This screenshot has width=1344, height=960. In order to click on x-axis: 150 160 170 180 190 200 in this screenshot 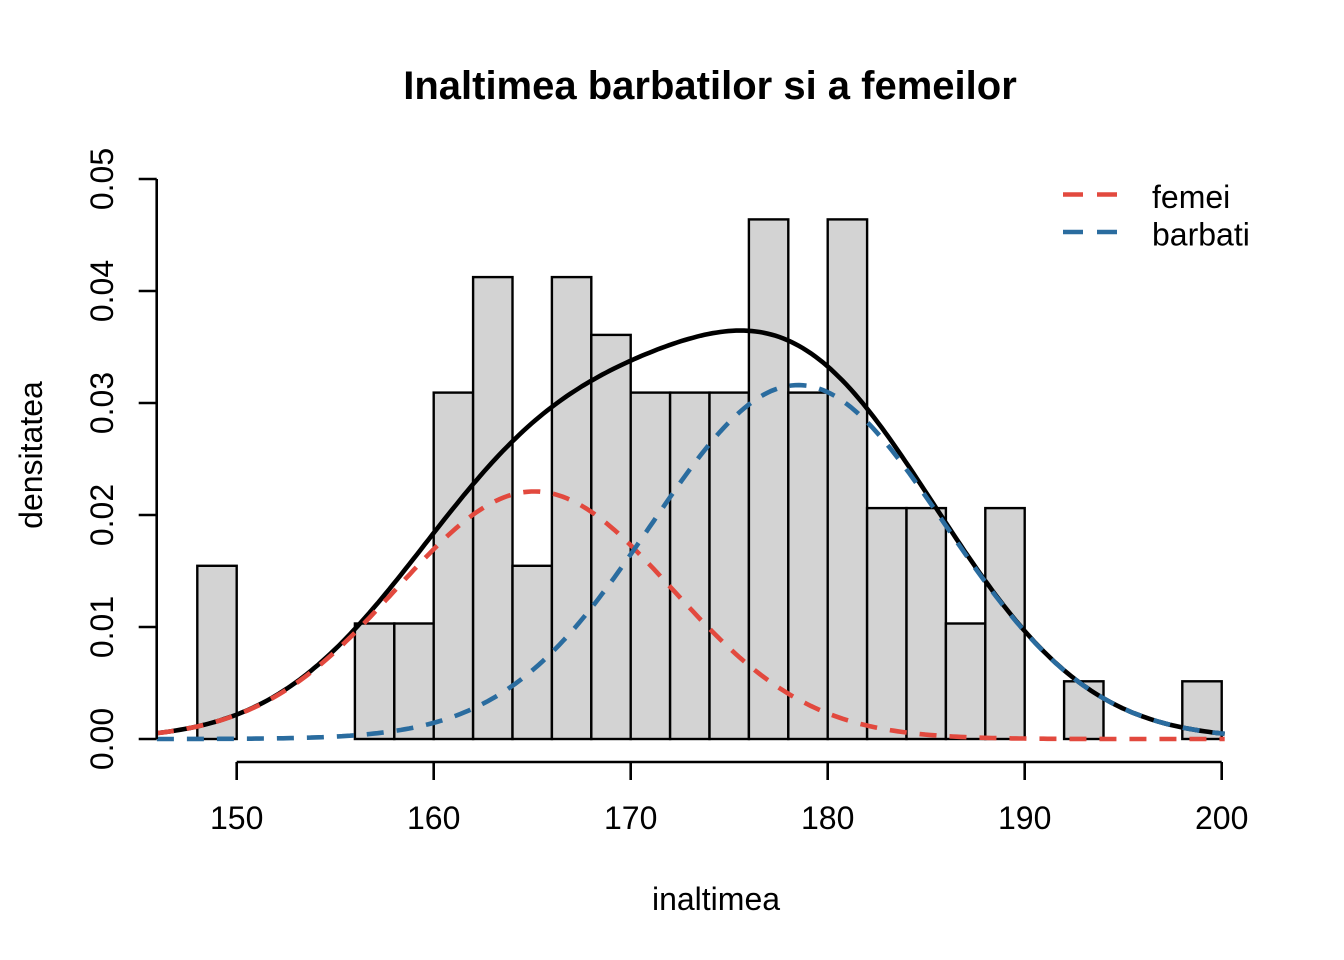, I will do `click(729, 798)`.